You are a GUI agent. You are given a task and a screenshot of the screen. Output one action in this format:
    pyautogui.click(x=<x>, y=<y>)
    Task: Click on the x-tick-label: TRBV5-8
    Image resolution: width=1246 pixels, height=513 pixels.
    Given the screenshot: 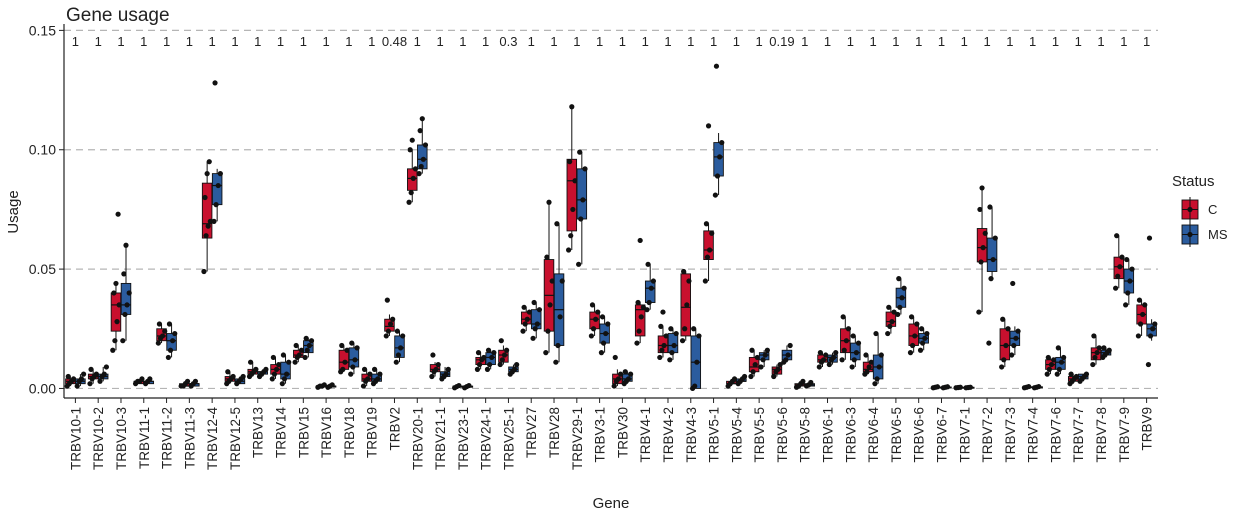 What is the action you would take?
    pyautogui.click(x=805, y=435)
    